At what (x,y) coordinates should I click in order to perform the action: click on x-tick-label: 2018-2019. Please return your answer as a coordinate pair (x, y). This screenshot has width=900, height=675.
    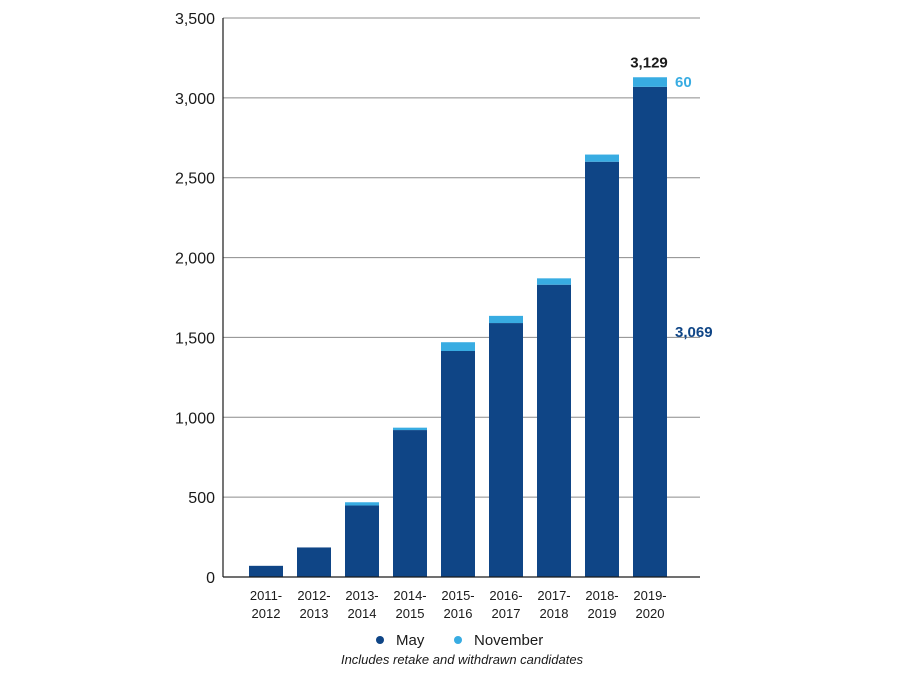
    Looking at the image, I should click on (601, 604).